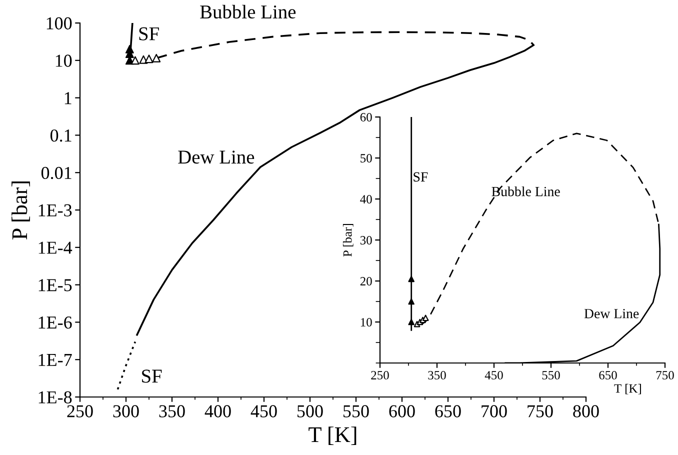  What do you see at coordinates (59, 23) in the screenshot?
I see `y-tick-label: 100` at bounding box center [59, 23].